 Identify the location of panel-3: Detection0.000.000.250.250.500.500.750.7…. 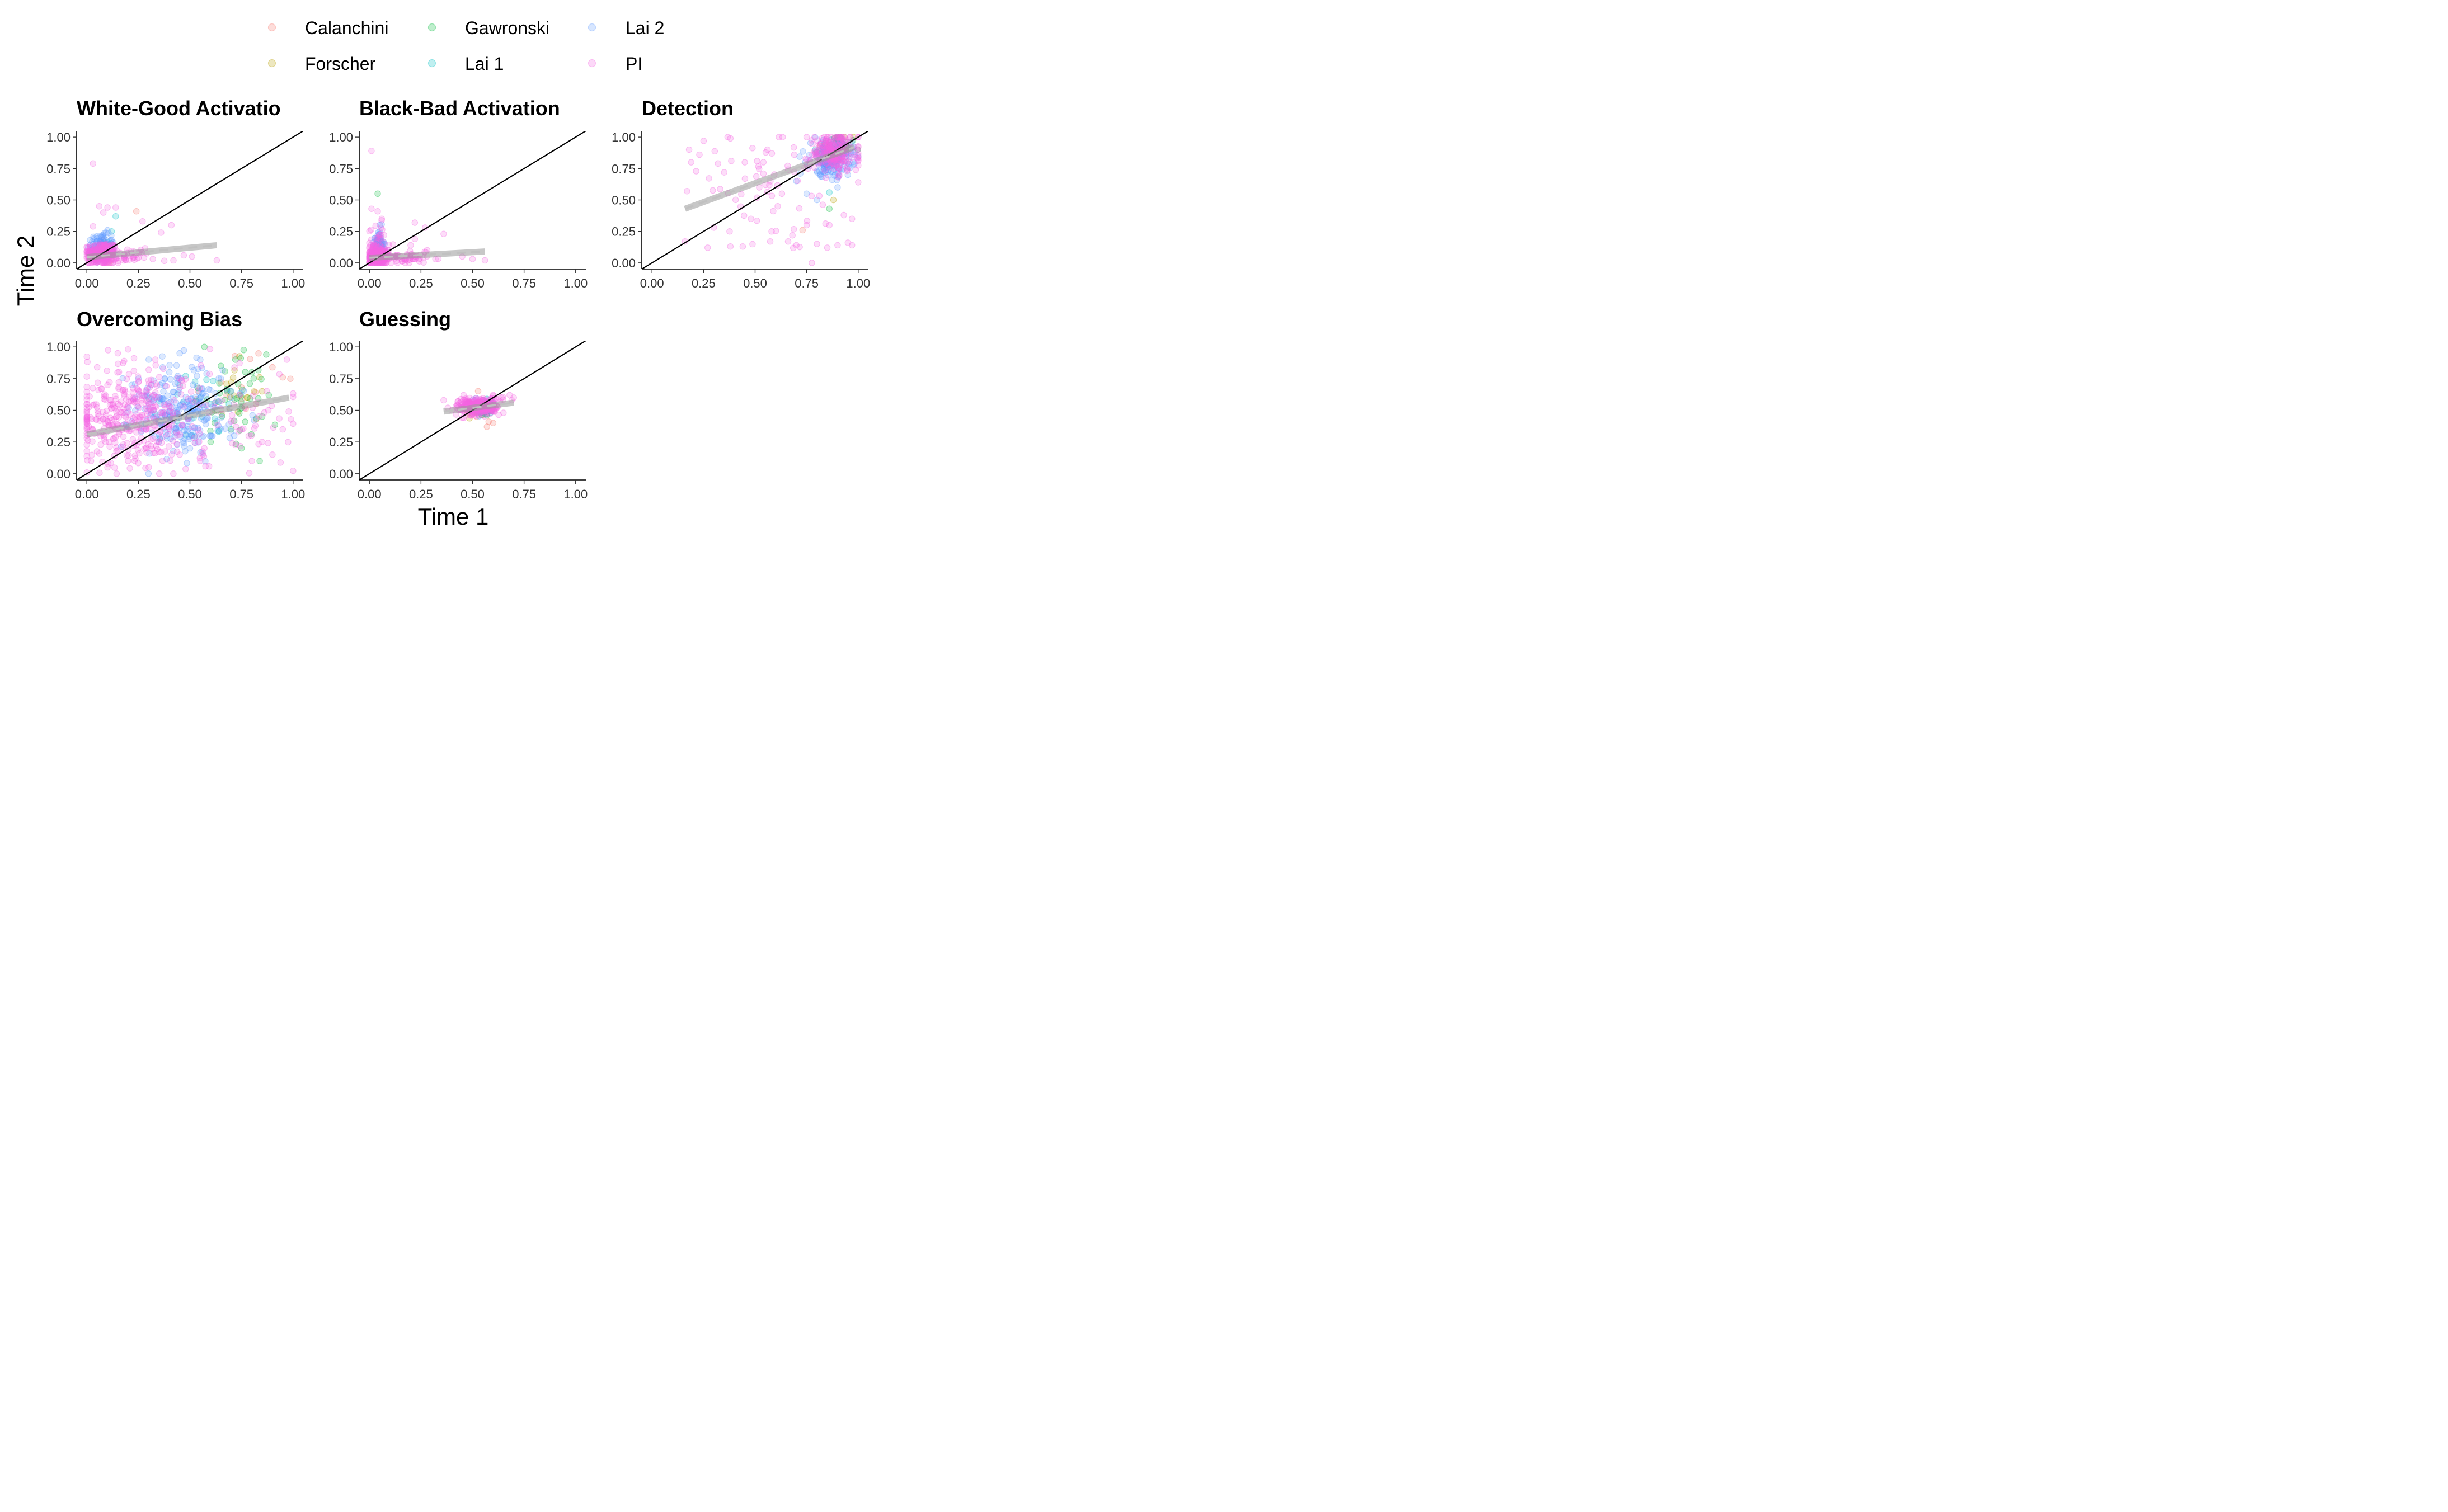
(741, 194).